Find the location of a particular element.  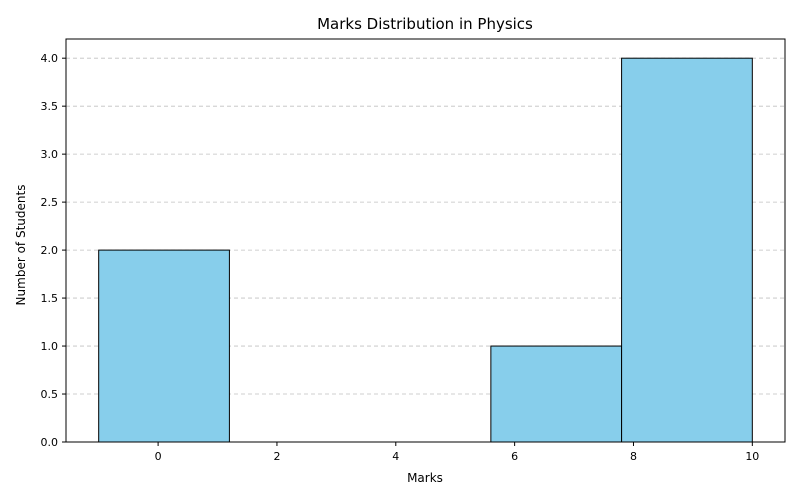

y-tick-label-3: 1.5 is located at coordinates (50, 298).